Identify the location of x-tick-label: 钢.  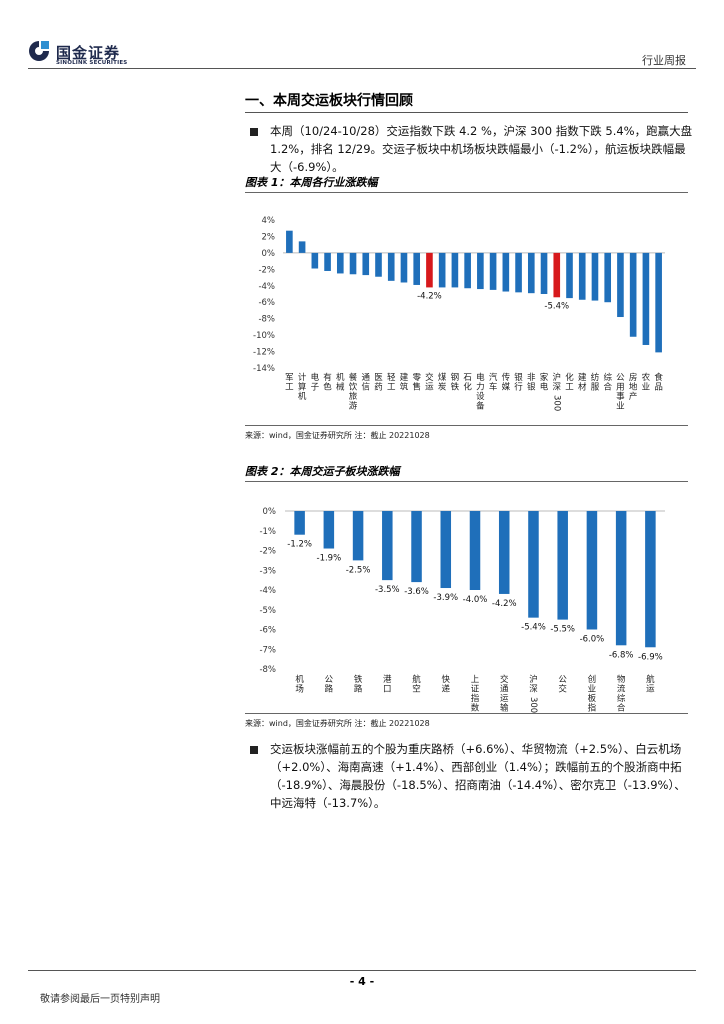
(455, 377).